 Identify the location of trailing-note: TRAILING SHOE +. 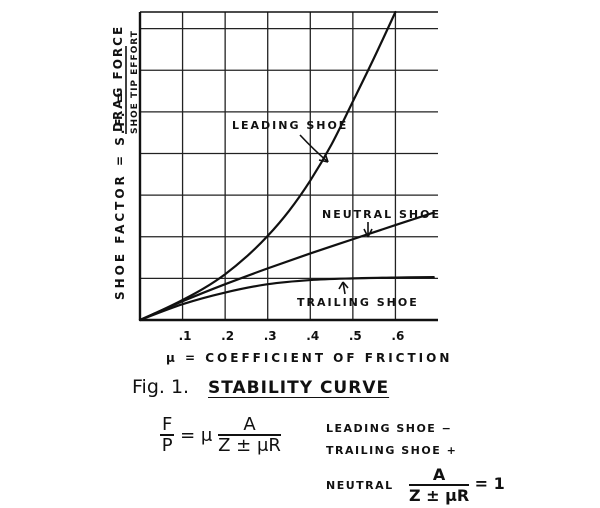
(392, 450).